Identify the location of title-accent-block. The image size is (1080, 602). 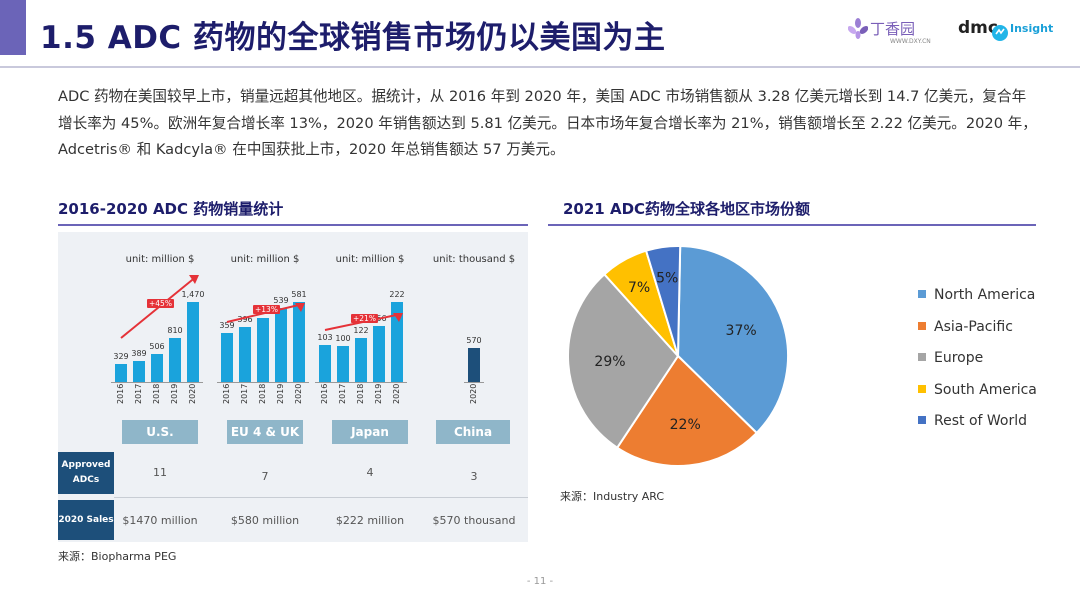
(13, 27).